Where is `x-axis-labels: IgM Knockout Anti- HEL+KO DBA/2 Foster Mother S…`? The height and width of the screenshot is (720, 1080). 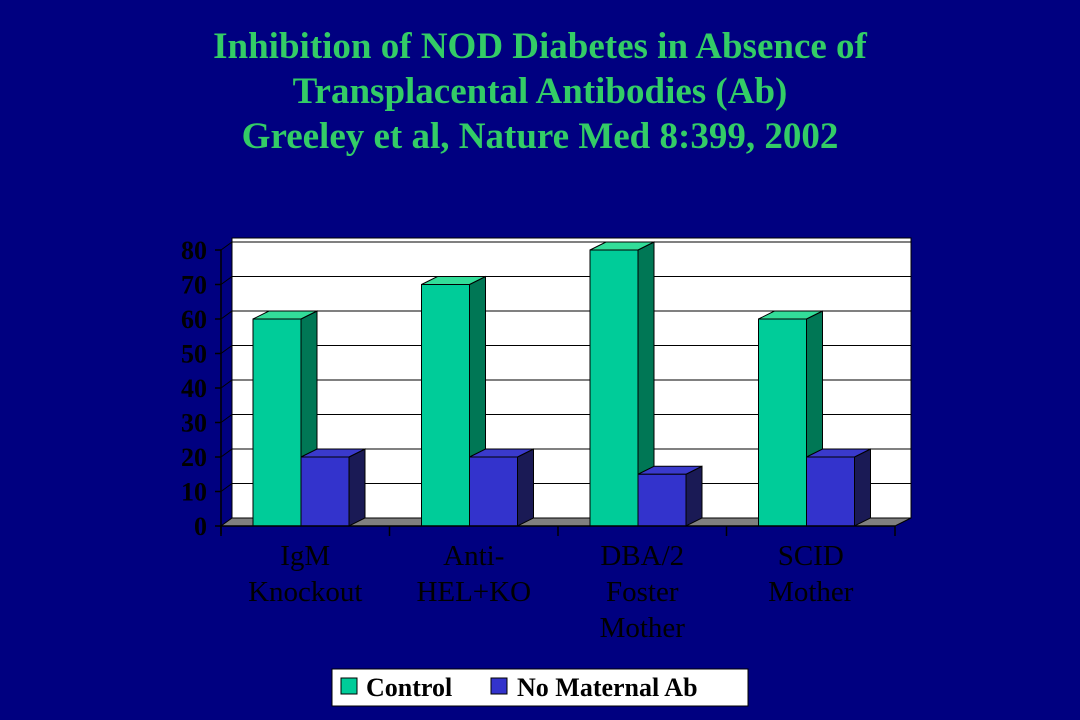
x-axis-labels: IgM Knockout Anti- HEL+KO DBA/2 Foster Mother S… is located at coordinates (551, 592).